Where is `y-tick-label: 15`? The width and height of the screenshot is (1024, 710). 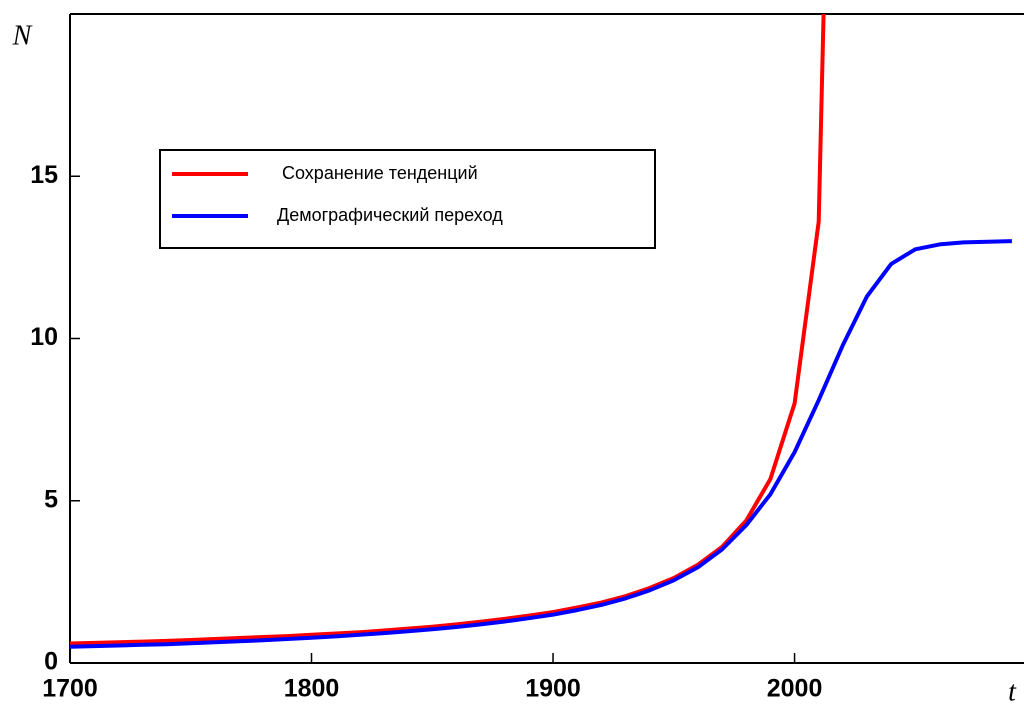
y-tick-label: 15 is located at coordinates (44, 175).